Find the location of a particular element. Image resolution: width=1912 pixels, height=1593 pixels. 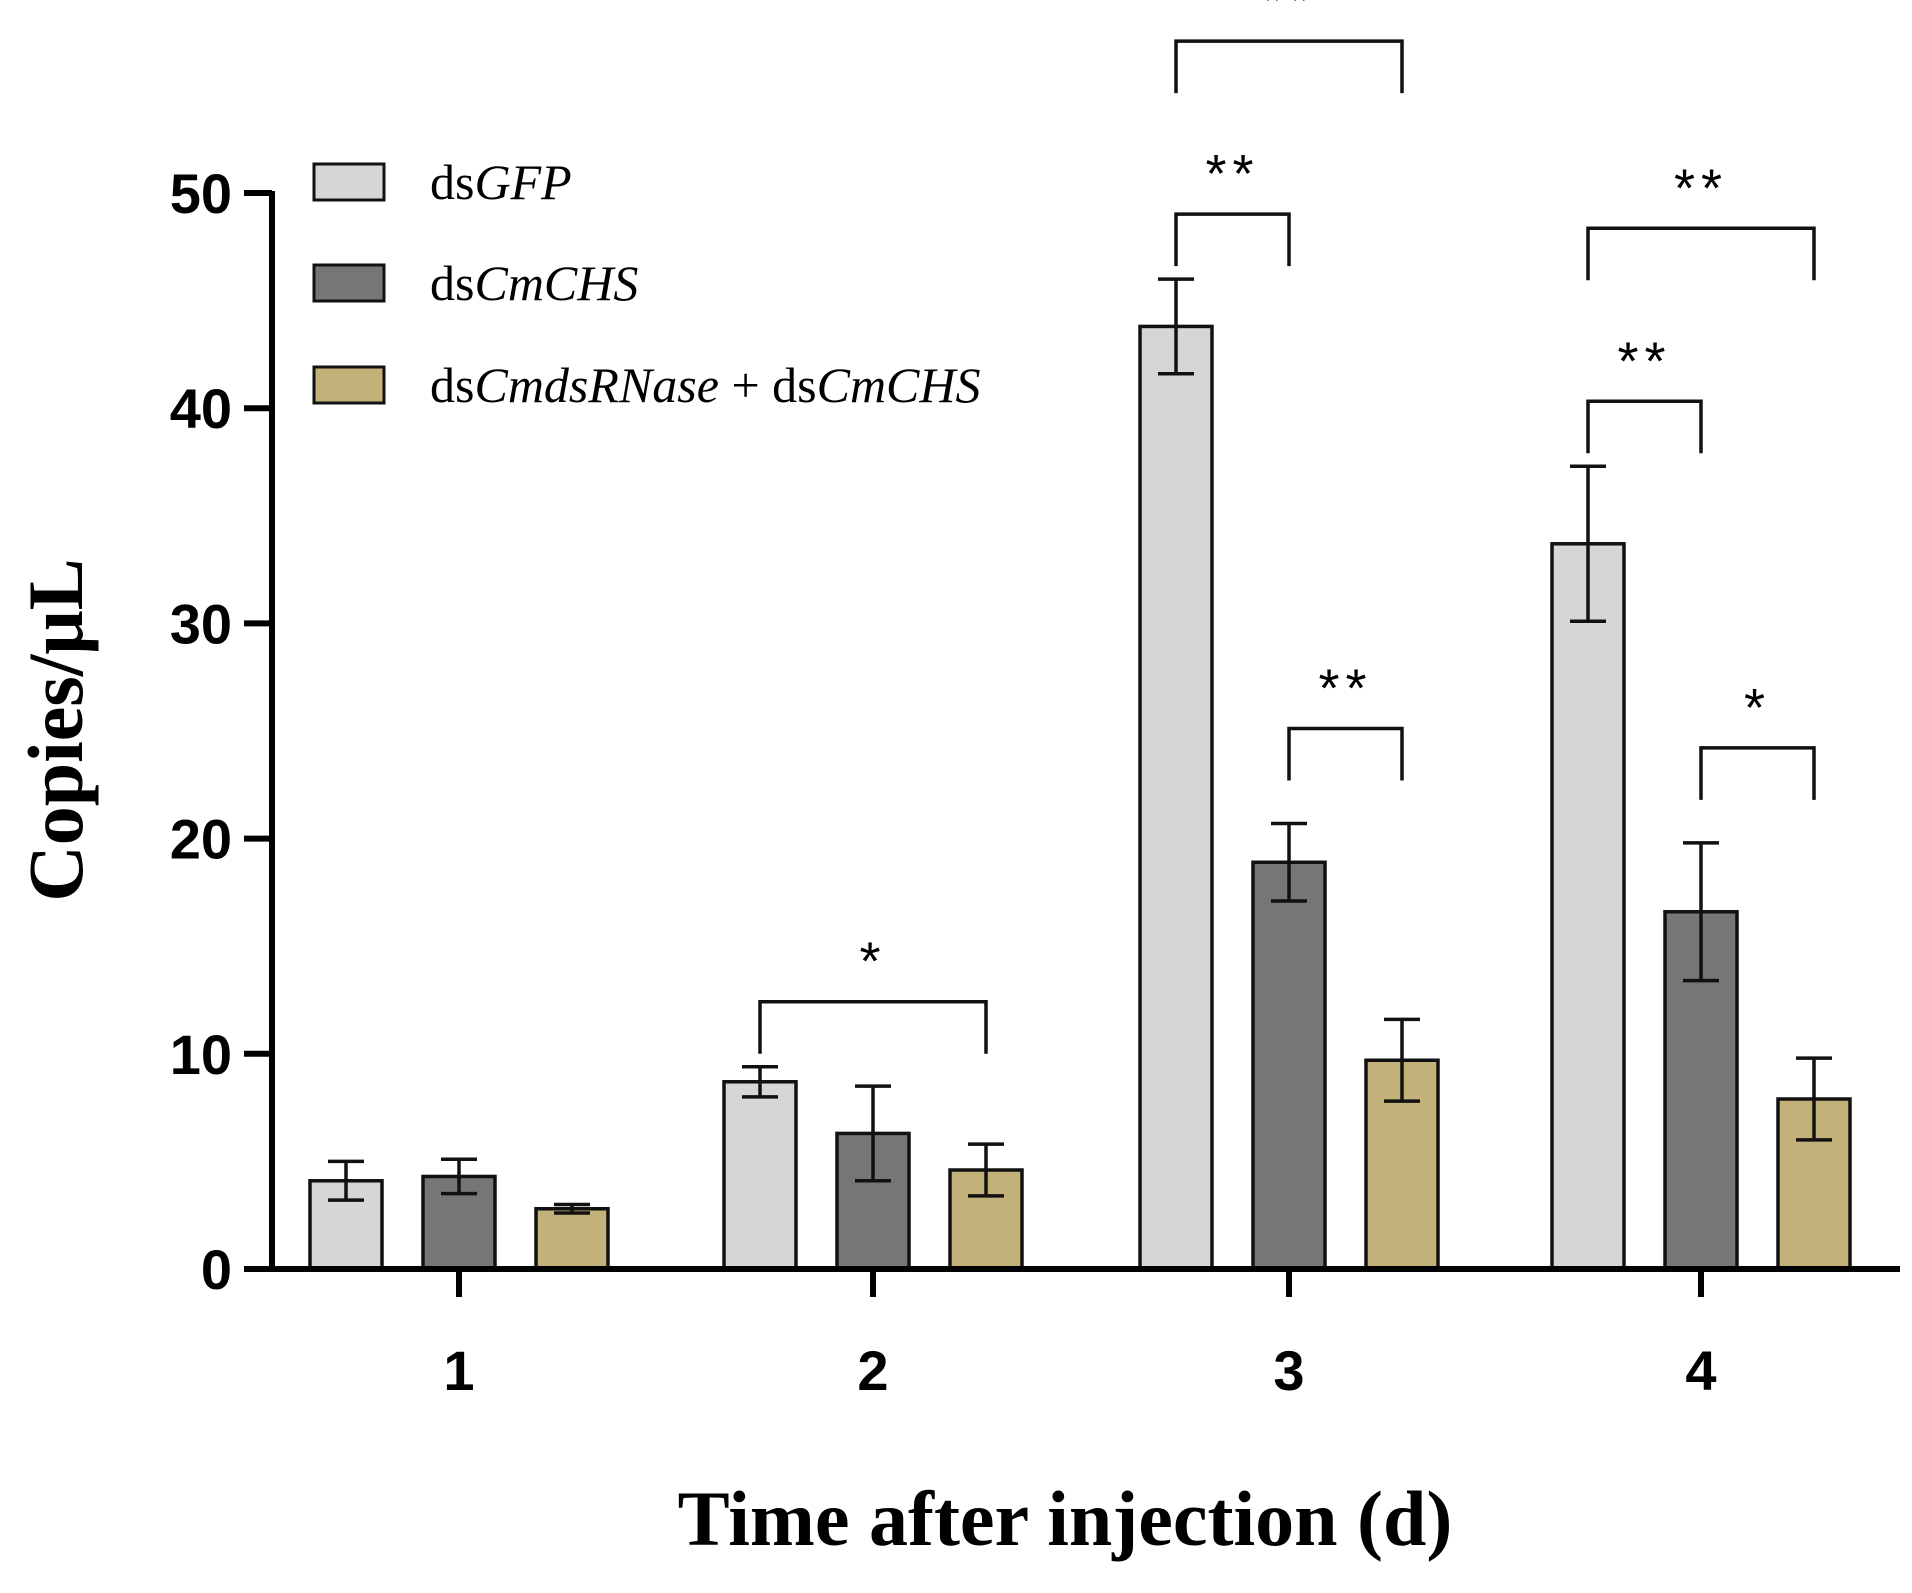

significance-label-day-4-5: ** is located at coordinates (1644, 361).